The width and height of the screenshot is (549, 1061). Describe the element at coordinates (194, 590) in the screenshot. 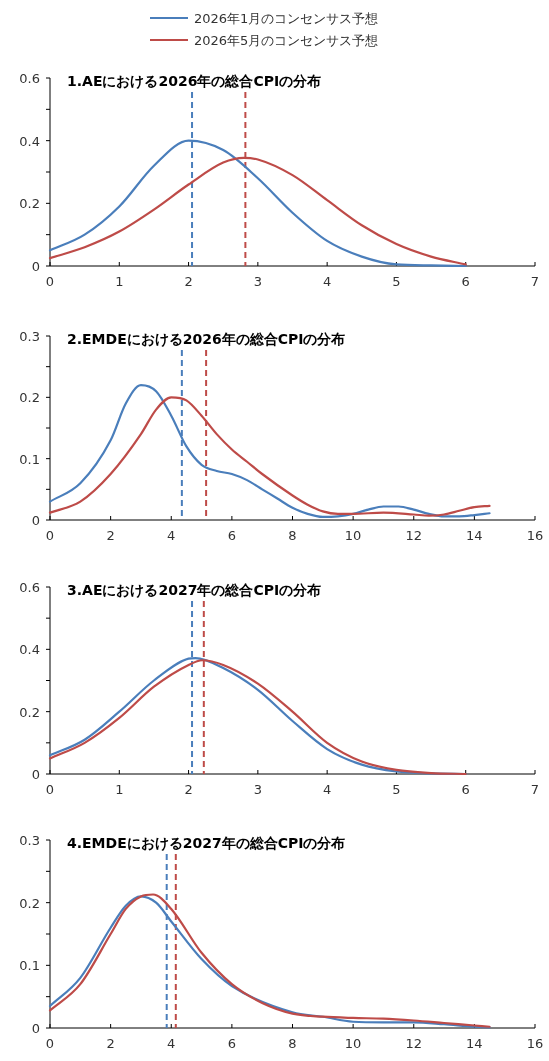

I see `chart-title: 3.AEにおける2027年の総合CPIの分布` at that location.